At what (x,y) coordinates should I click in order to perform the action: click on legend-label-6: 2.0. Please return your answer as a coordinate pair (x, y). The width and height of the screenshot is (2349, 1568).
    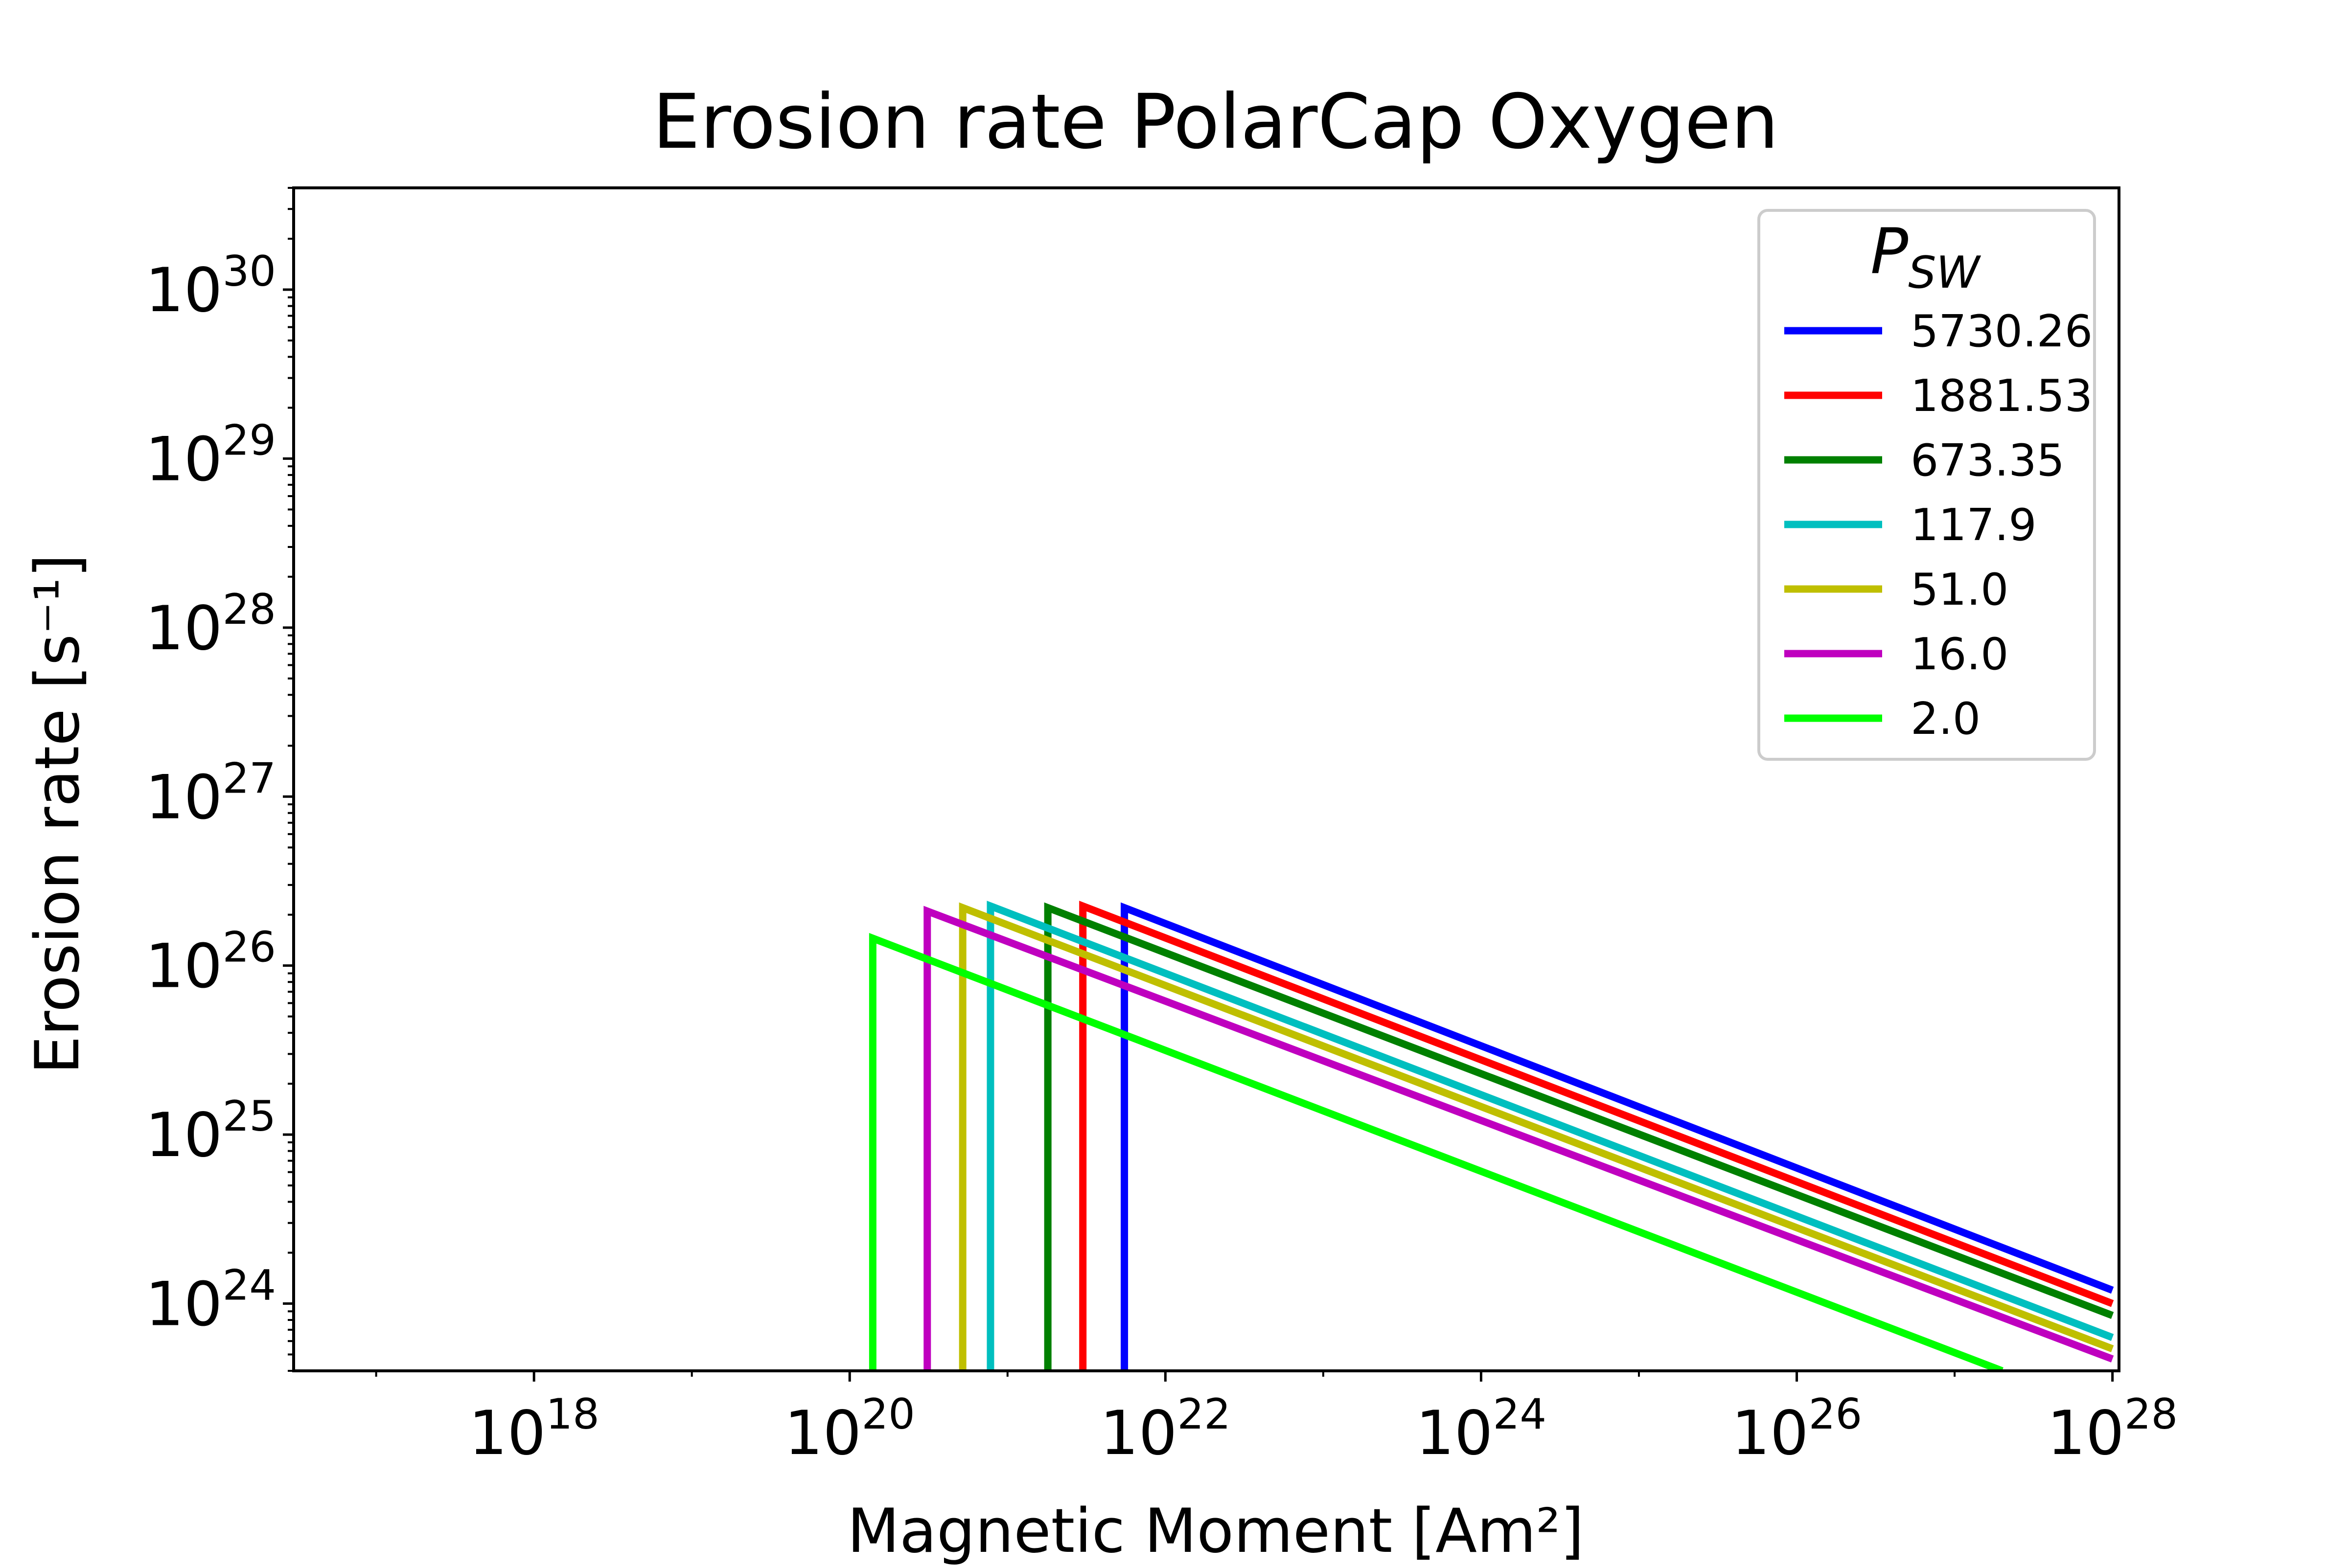
    Looking at the image, I should click on (1946, 719).